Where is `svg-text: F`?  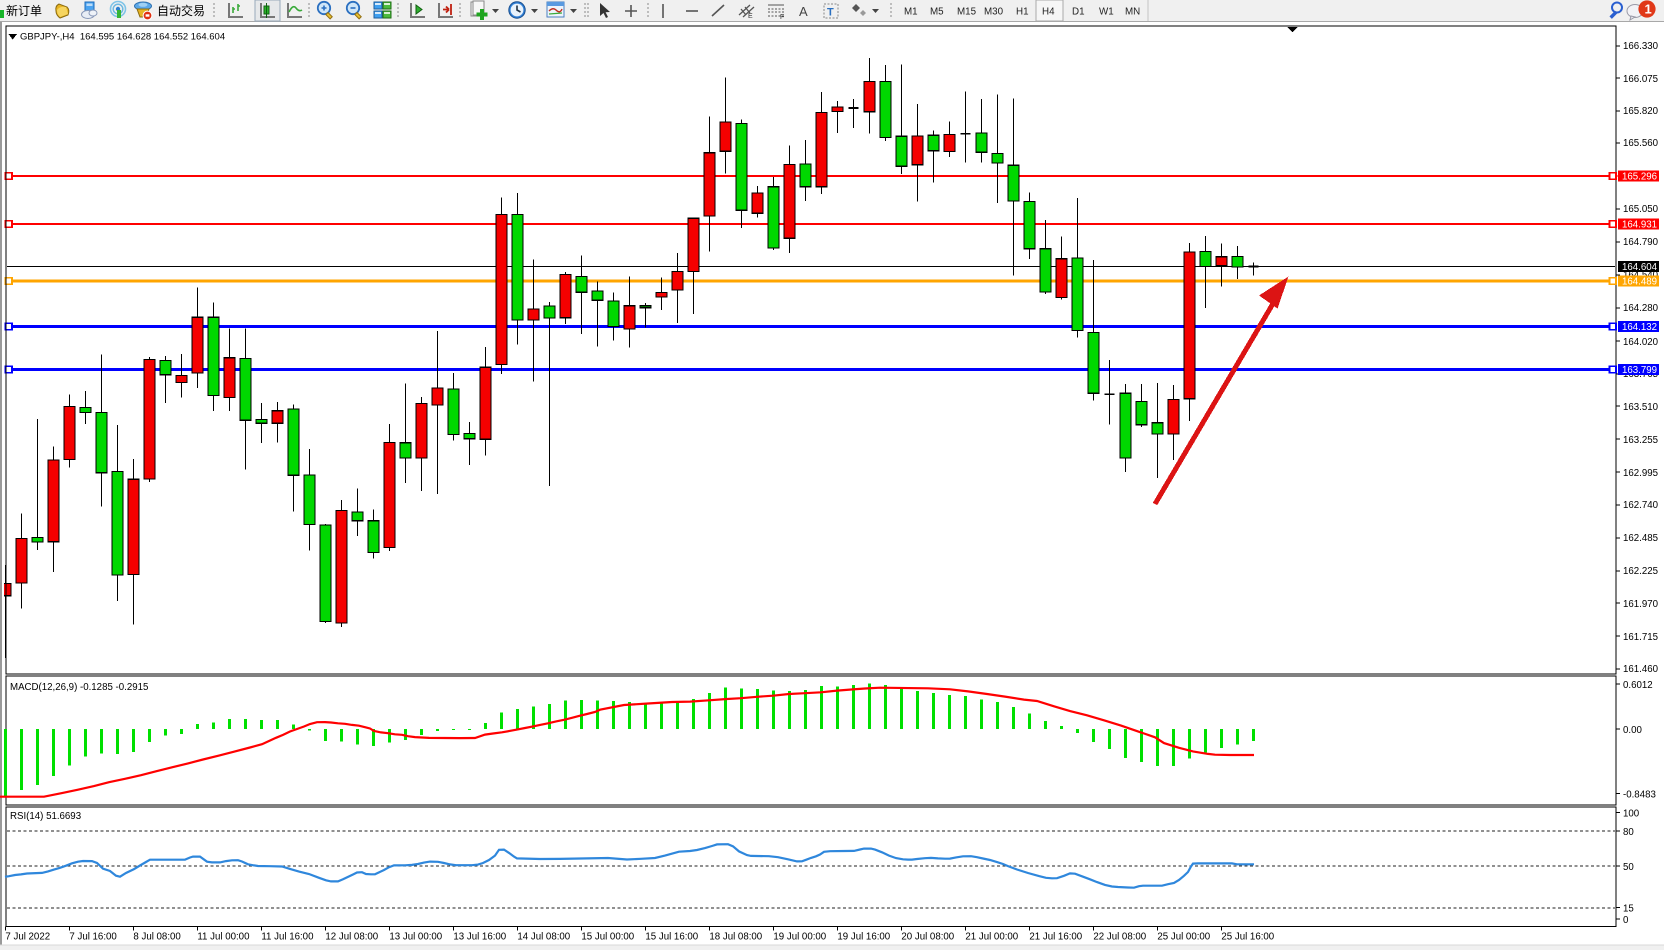 svg-text: F is located at coordinates (782, 17).